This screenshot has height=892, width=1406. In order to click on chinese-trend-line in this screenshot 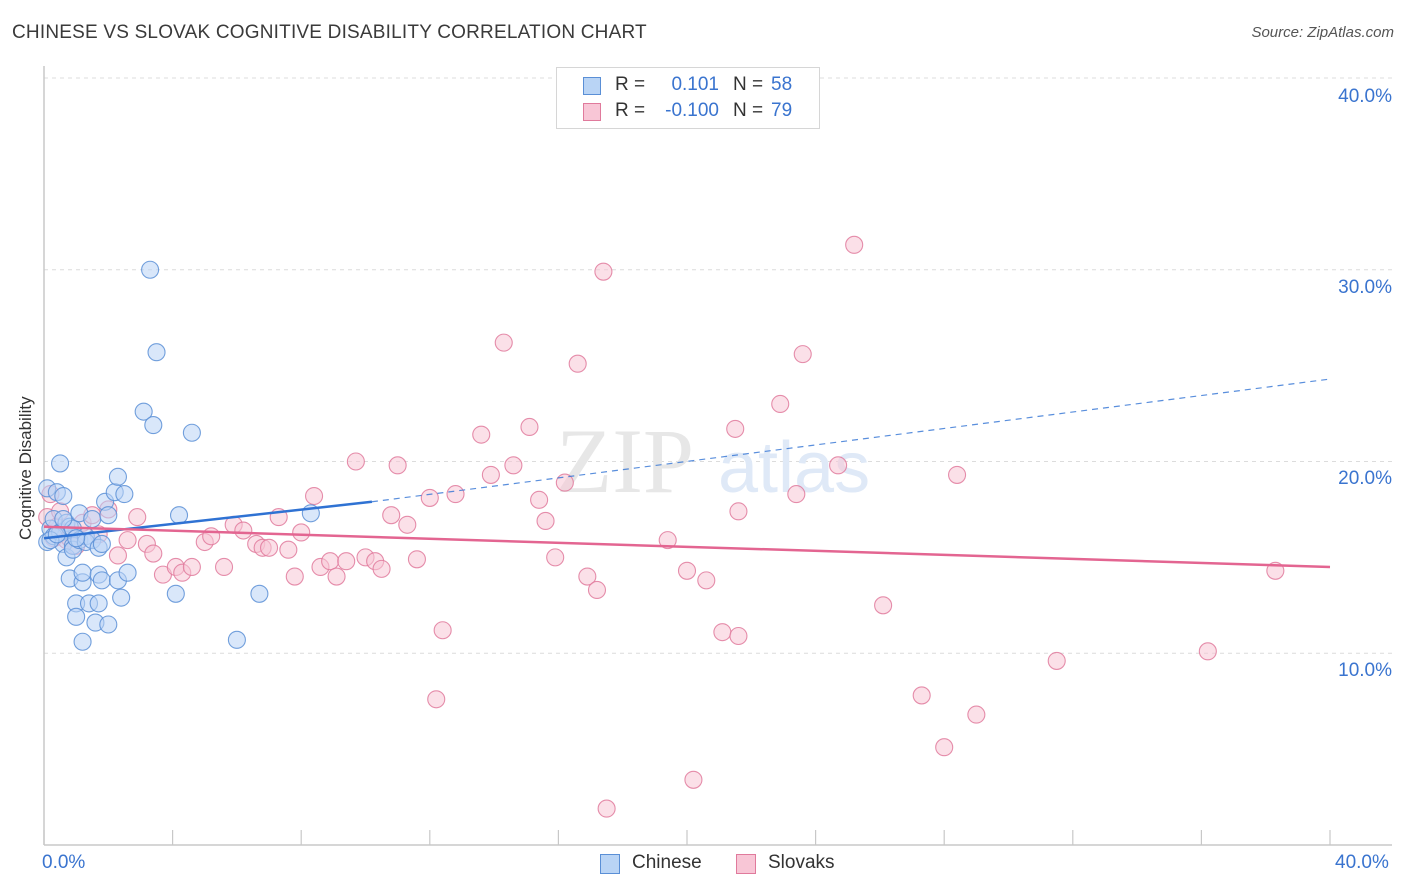, I will do `click(208, 520)`.